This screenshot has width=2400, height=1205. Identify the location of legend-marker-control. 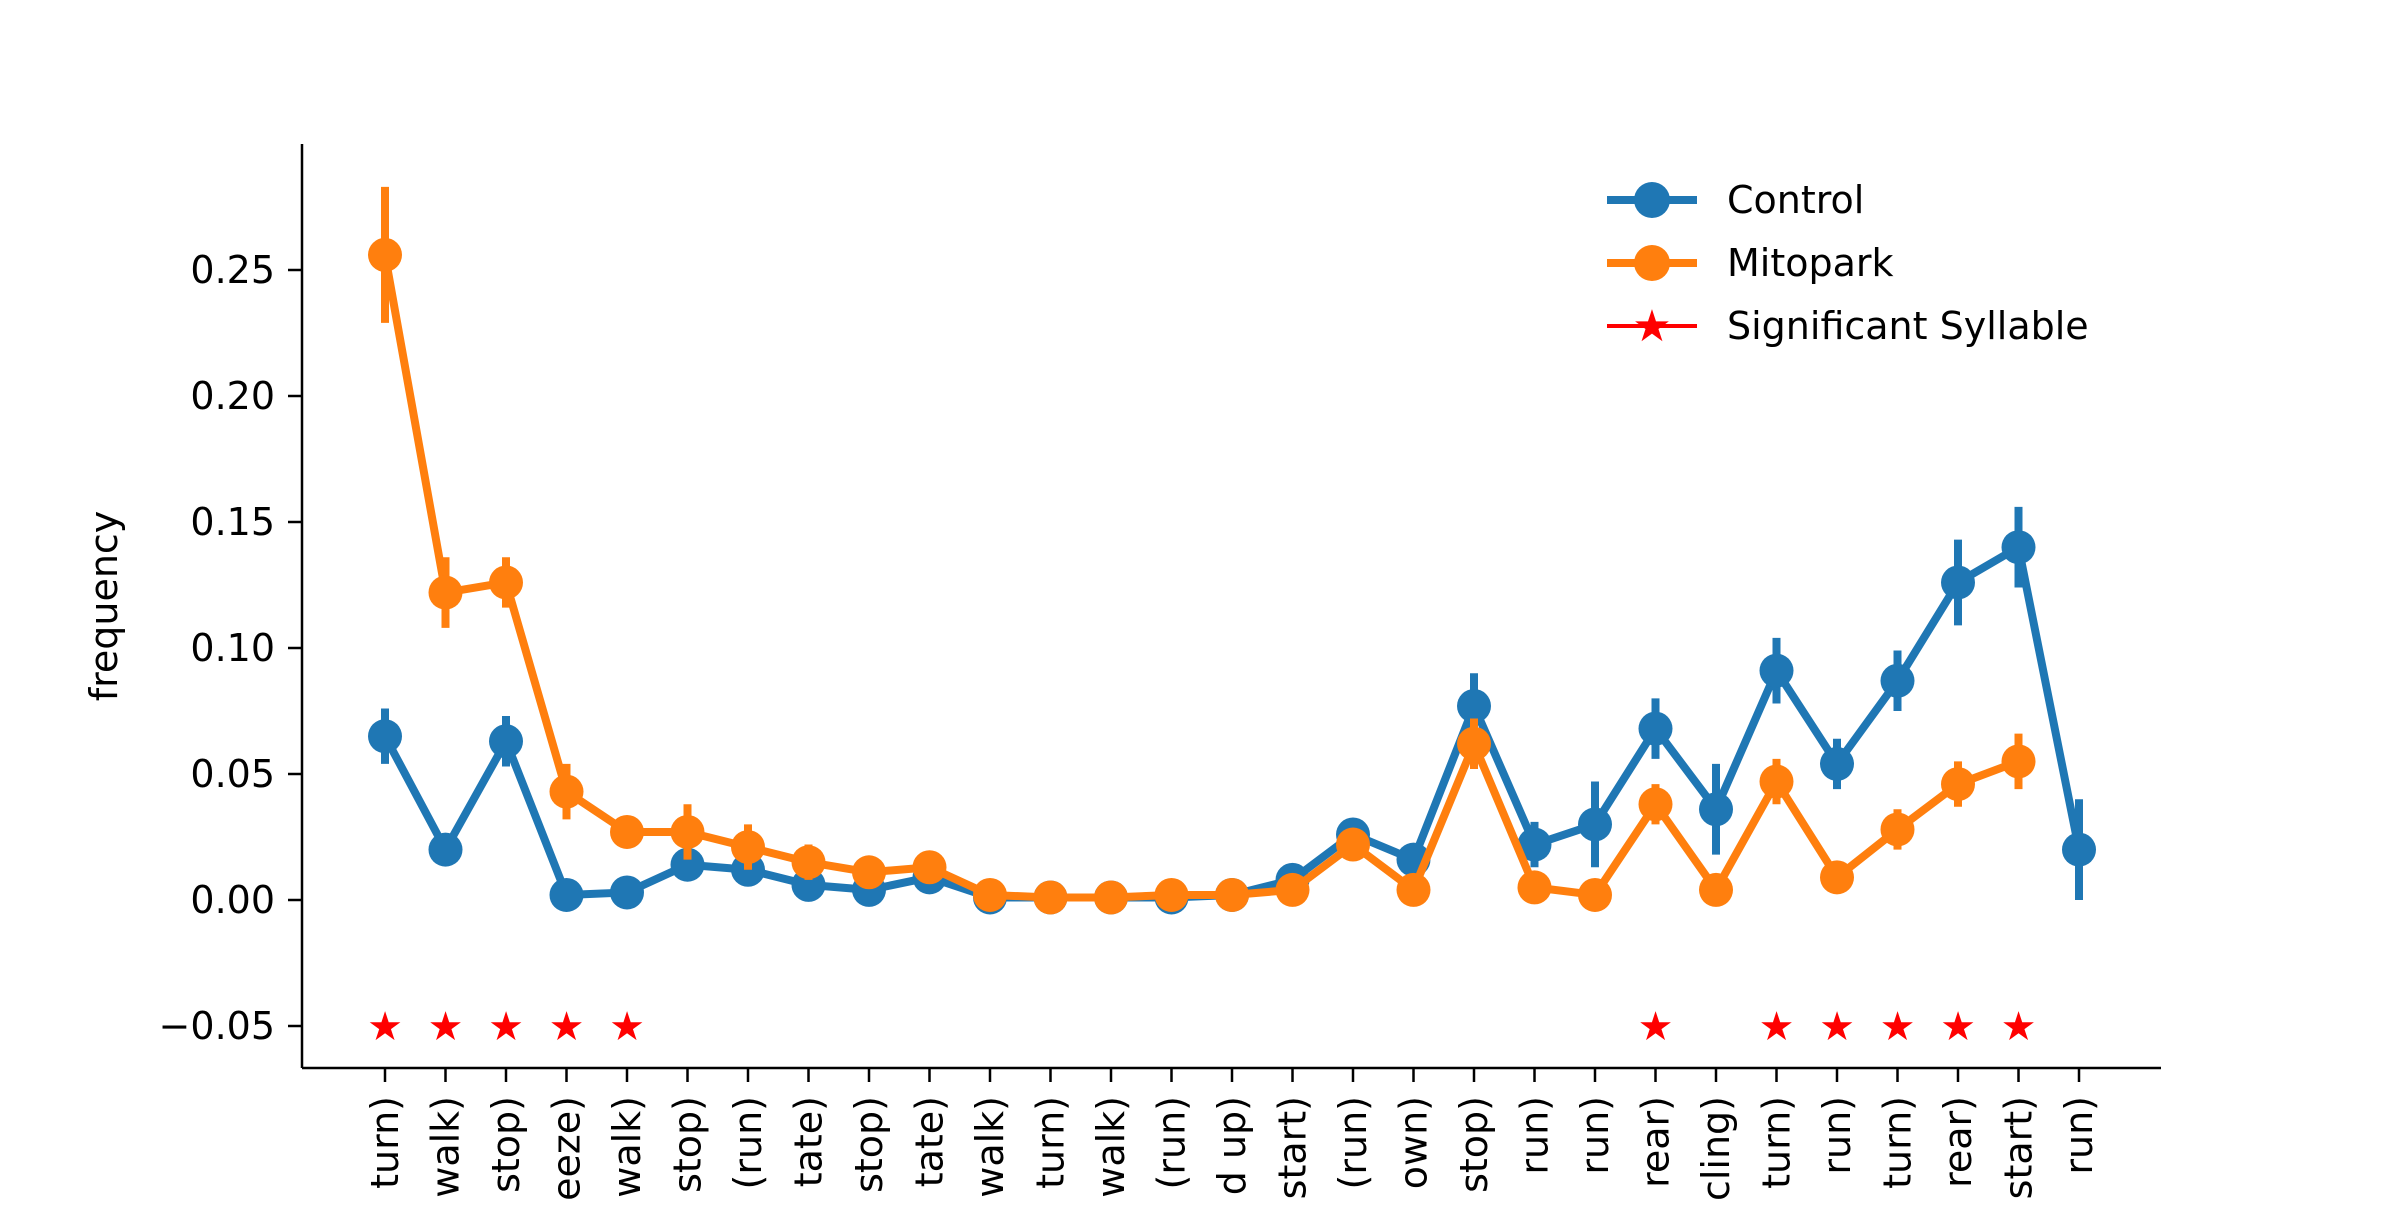
(1652, 200).